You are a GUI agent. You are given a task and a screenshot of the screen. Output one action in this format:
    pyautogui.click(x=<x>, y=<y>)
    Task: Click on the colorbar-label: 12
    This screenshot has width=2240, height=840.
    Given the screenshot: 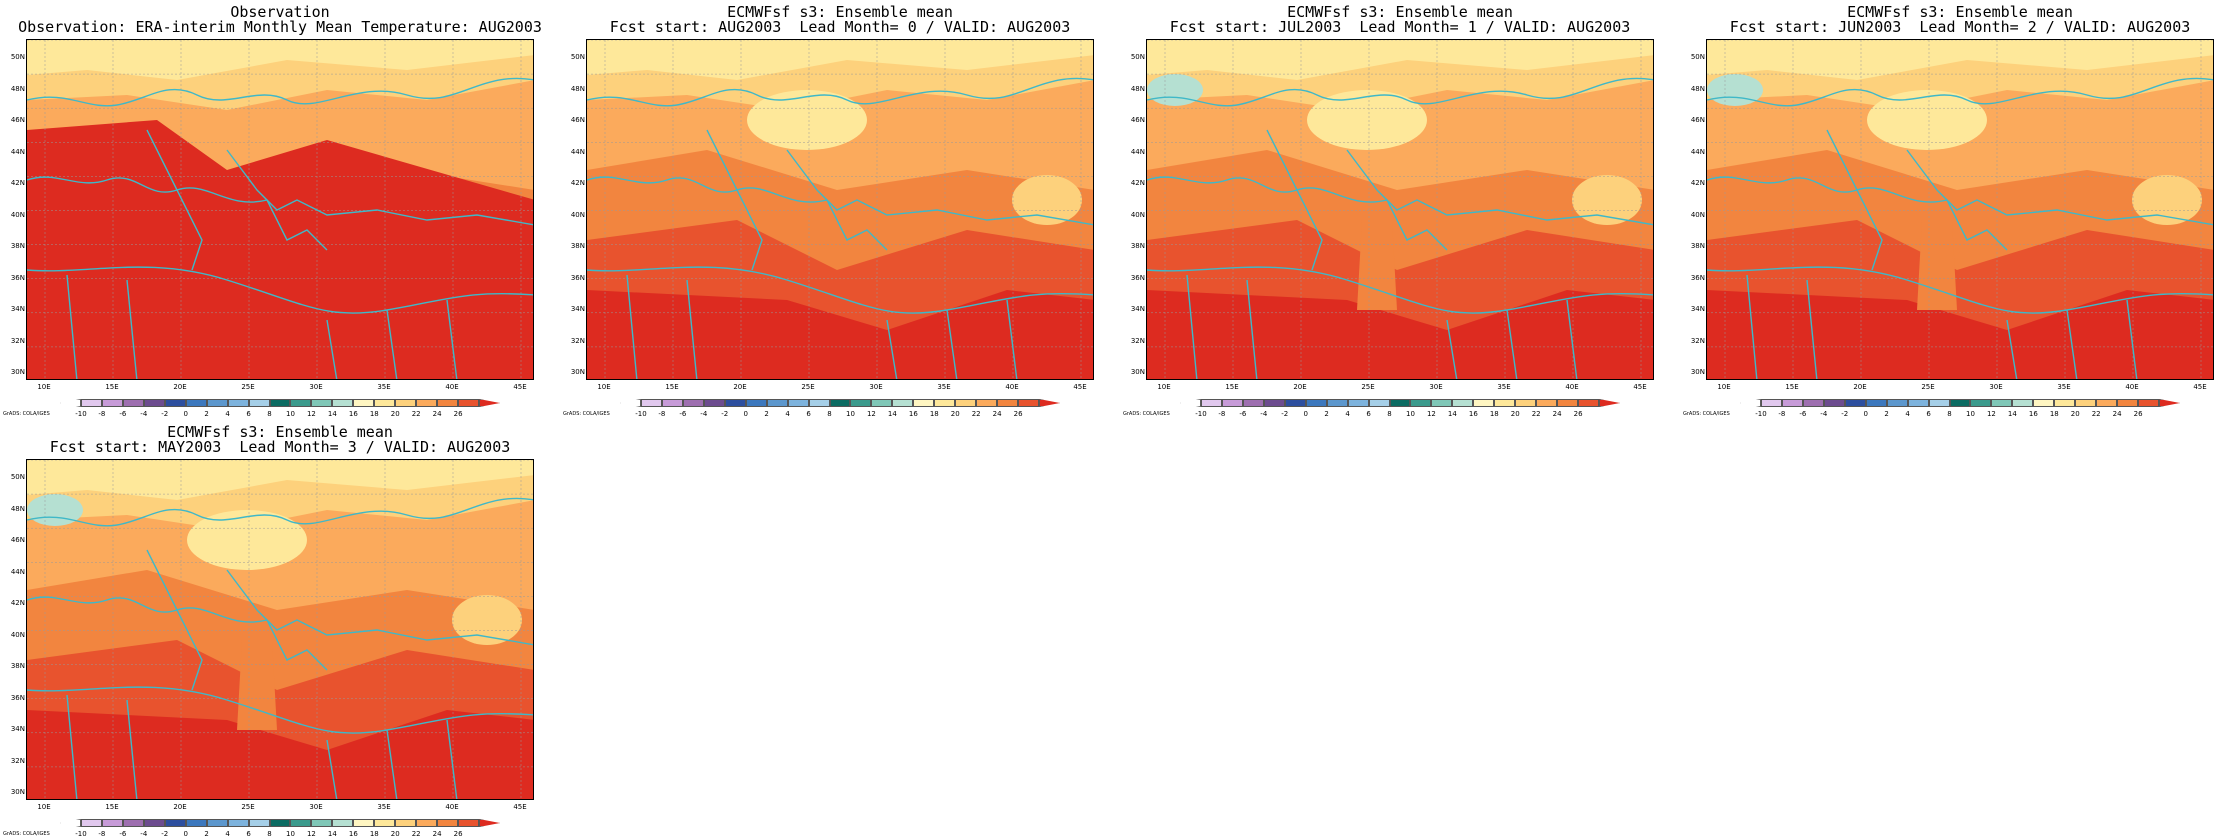 What is the action you would take?
    pyautogui.click(x=311, y=414)
    